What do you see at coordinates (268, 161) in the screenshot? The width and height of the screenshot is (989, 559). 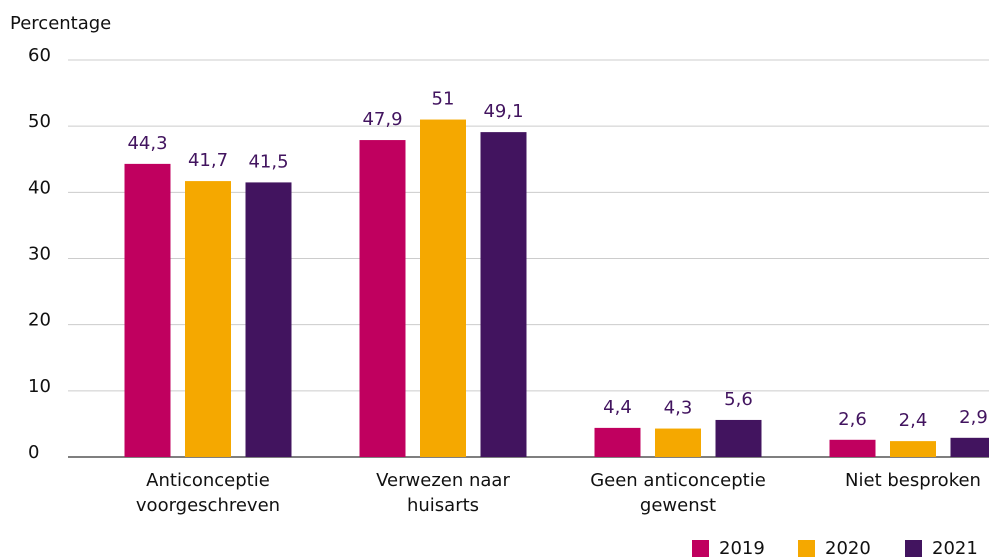 I see `value-label: 41,5` at bounding box center [268, 161].